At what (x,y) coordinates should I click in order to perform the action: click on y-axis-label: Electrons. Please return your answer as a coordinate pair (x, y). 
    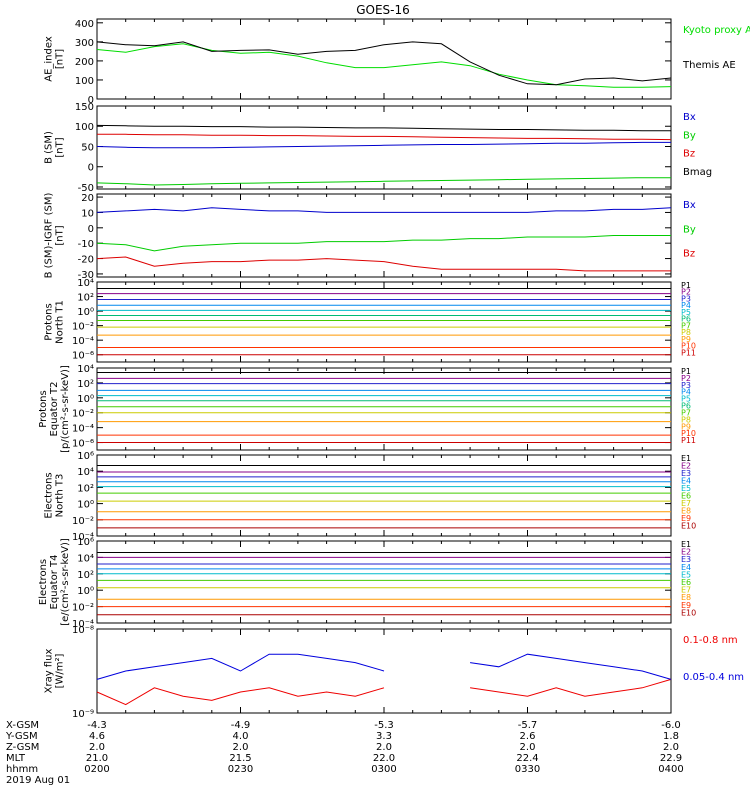
    Looking at the image, I should click on (49, 495).